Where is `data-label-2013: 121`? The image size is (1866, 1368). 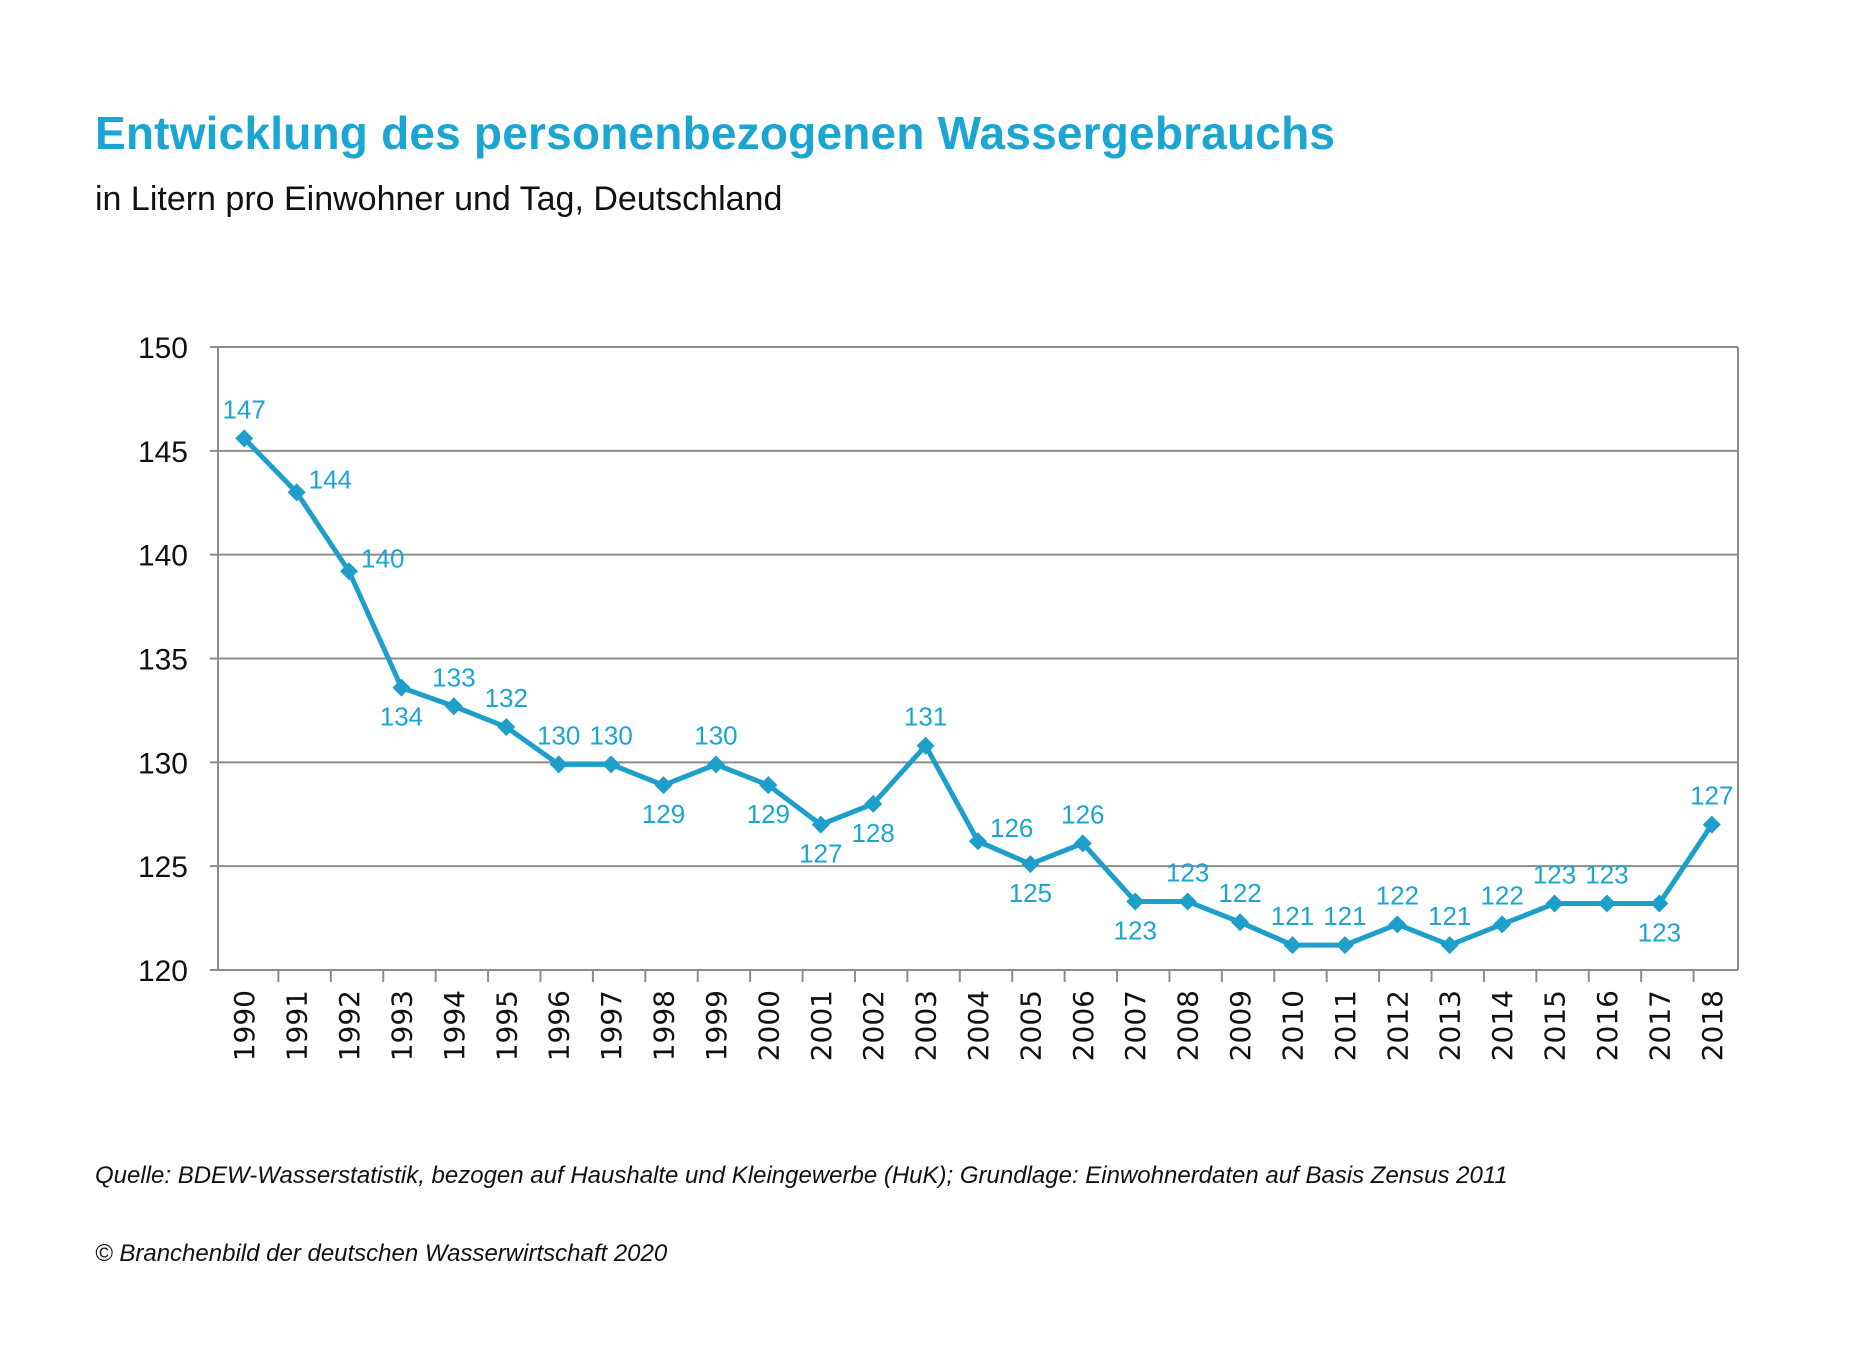
data-label-2013: 121 is located at coordinates (1449, 916).